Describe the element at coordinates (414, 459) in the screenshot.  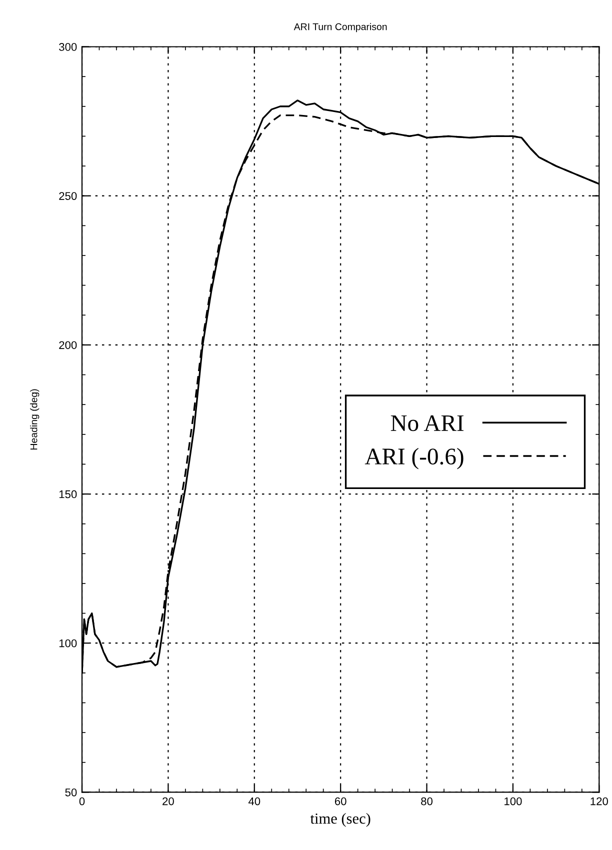
I see `legend-label: ARI (-0.6)` at that location.